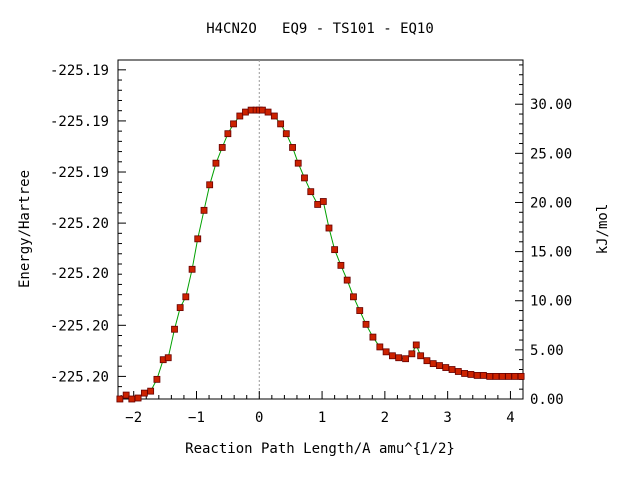 The image size is (640, 480). I want to click on x-tick-label: 2, so click(385, 418).